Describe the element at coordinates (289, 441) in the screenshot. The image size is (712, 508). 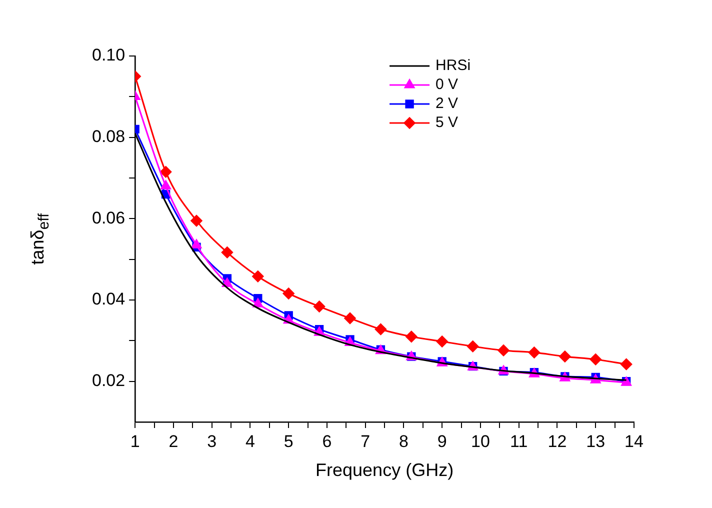
I see `x-tick-label: 5` at that location.